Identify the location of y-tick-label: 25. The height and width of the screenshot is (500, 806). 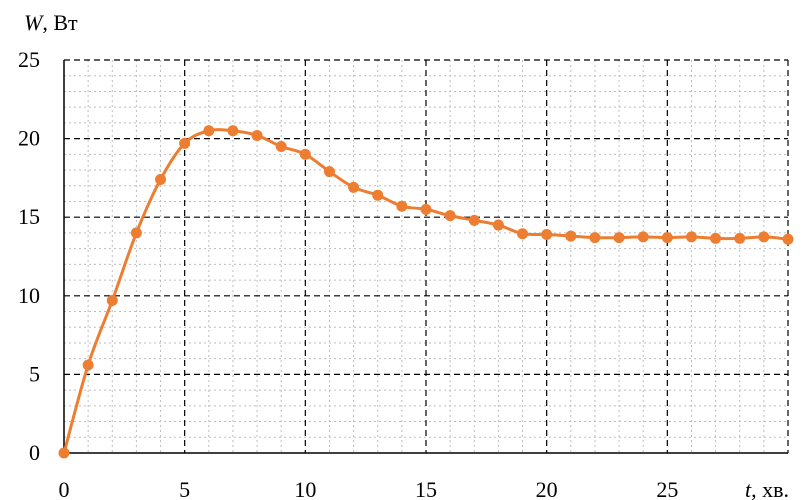
(29, 59).